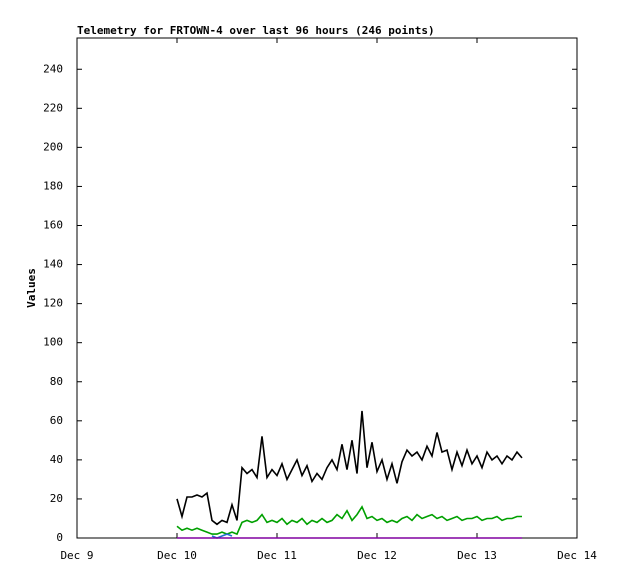 The height and width of the screenshot is (583, 618). I want to click on x-tick-label: Dec 12, so click(377, 555).